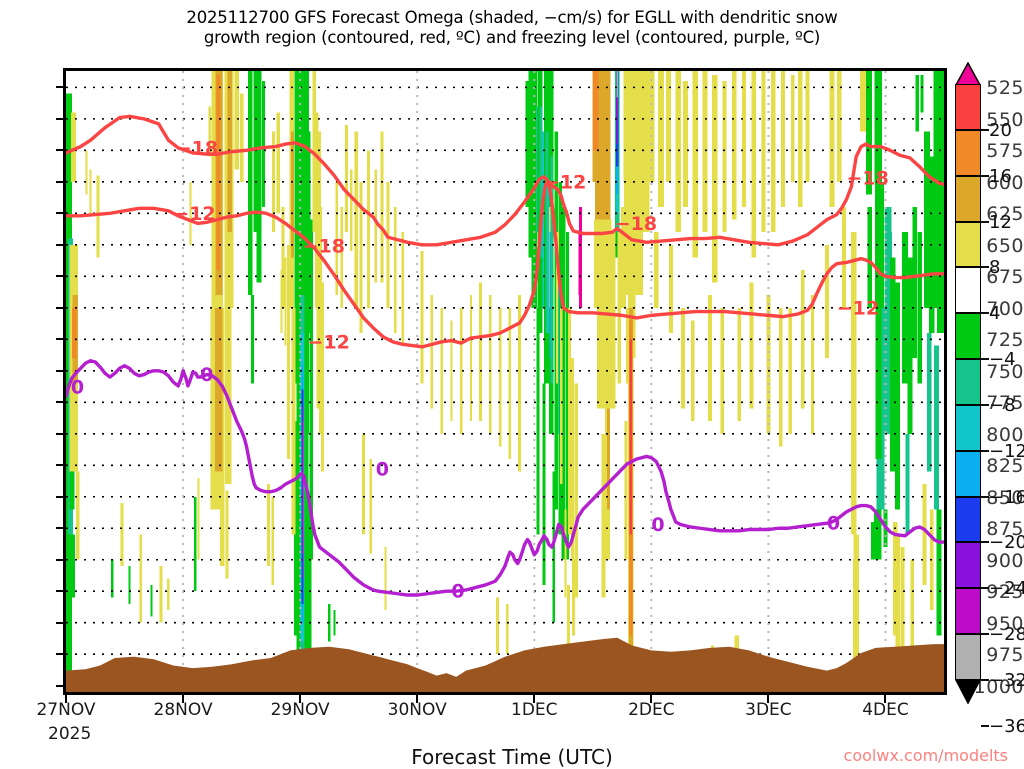 This screenshot has height=769, width=1024. I want to click on colorbar-tick-mark--4, so click(985, 359).